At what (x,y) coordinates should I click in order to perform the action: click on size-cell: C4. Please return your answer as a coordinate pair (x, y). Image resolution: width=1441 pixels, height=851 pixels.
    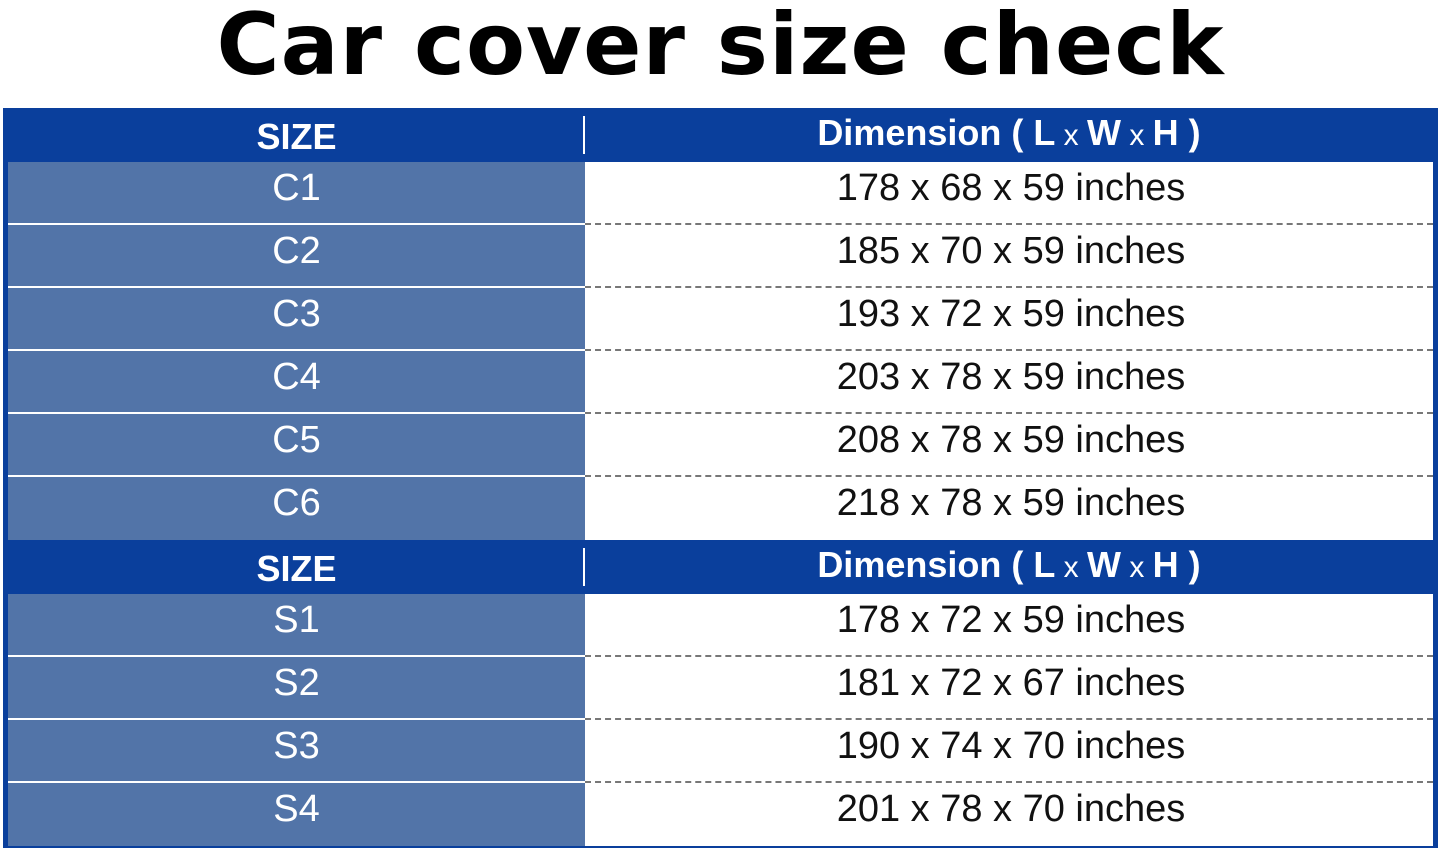
    Looking at the image, I should click on (296, 382).